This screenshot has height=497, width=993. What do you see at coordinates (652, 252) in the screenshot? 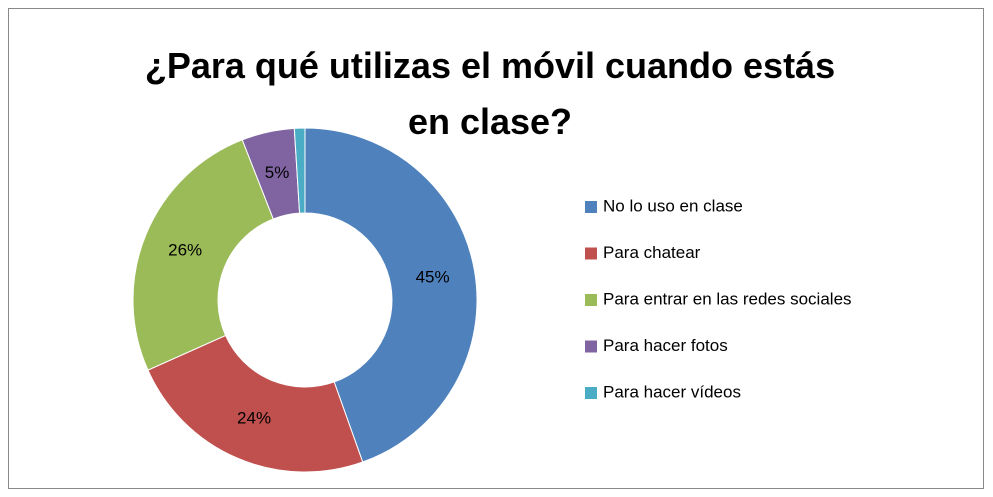
I see `legend-label: Para chatear` at bounding box center [652, 252].